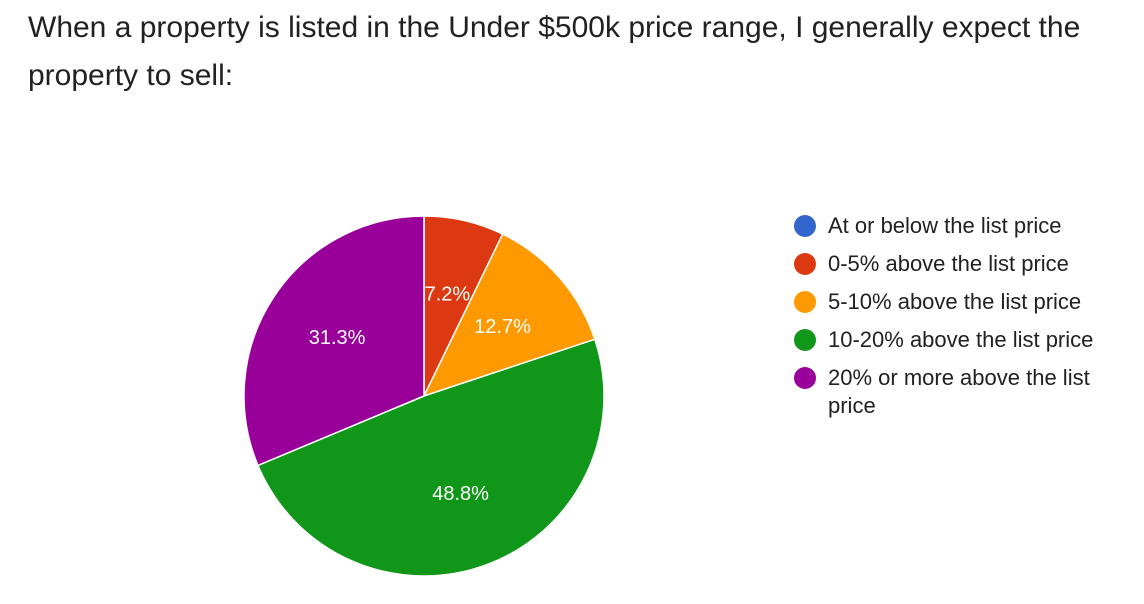 Image resolution: width=1144 pixels, height=604 pixels. I want to click on legend-item: 10-20% above the list price, so click(964, 340).